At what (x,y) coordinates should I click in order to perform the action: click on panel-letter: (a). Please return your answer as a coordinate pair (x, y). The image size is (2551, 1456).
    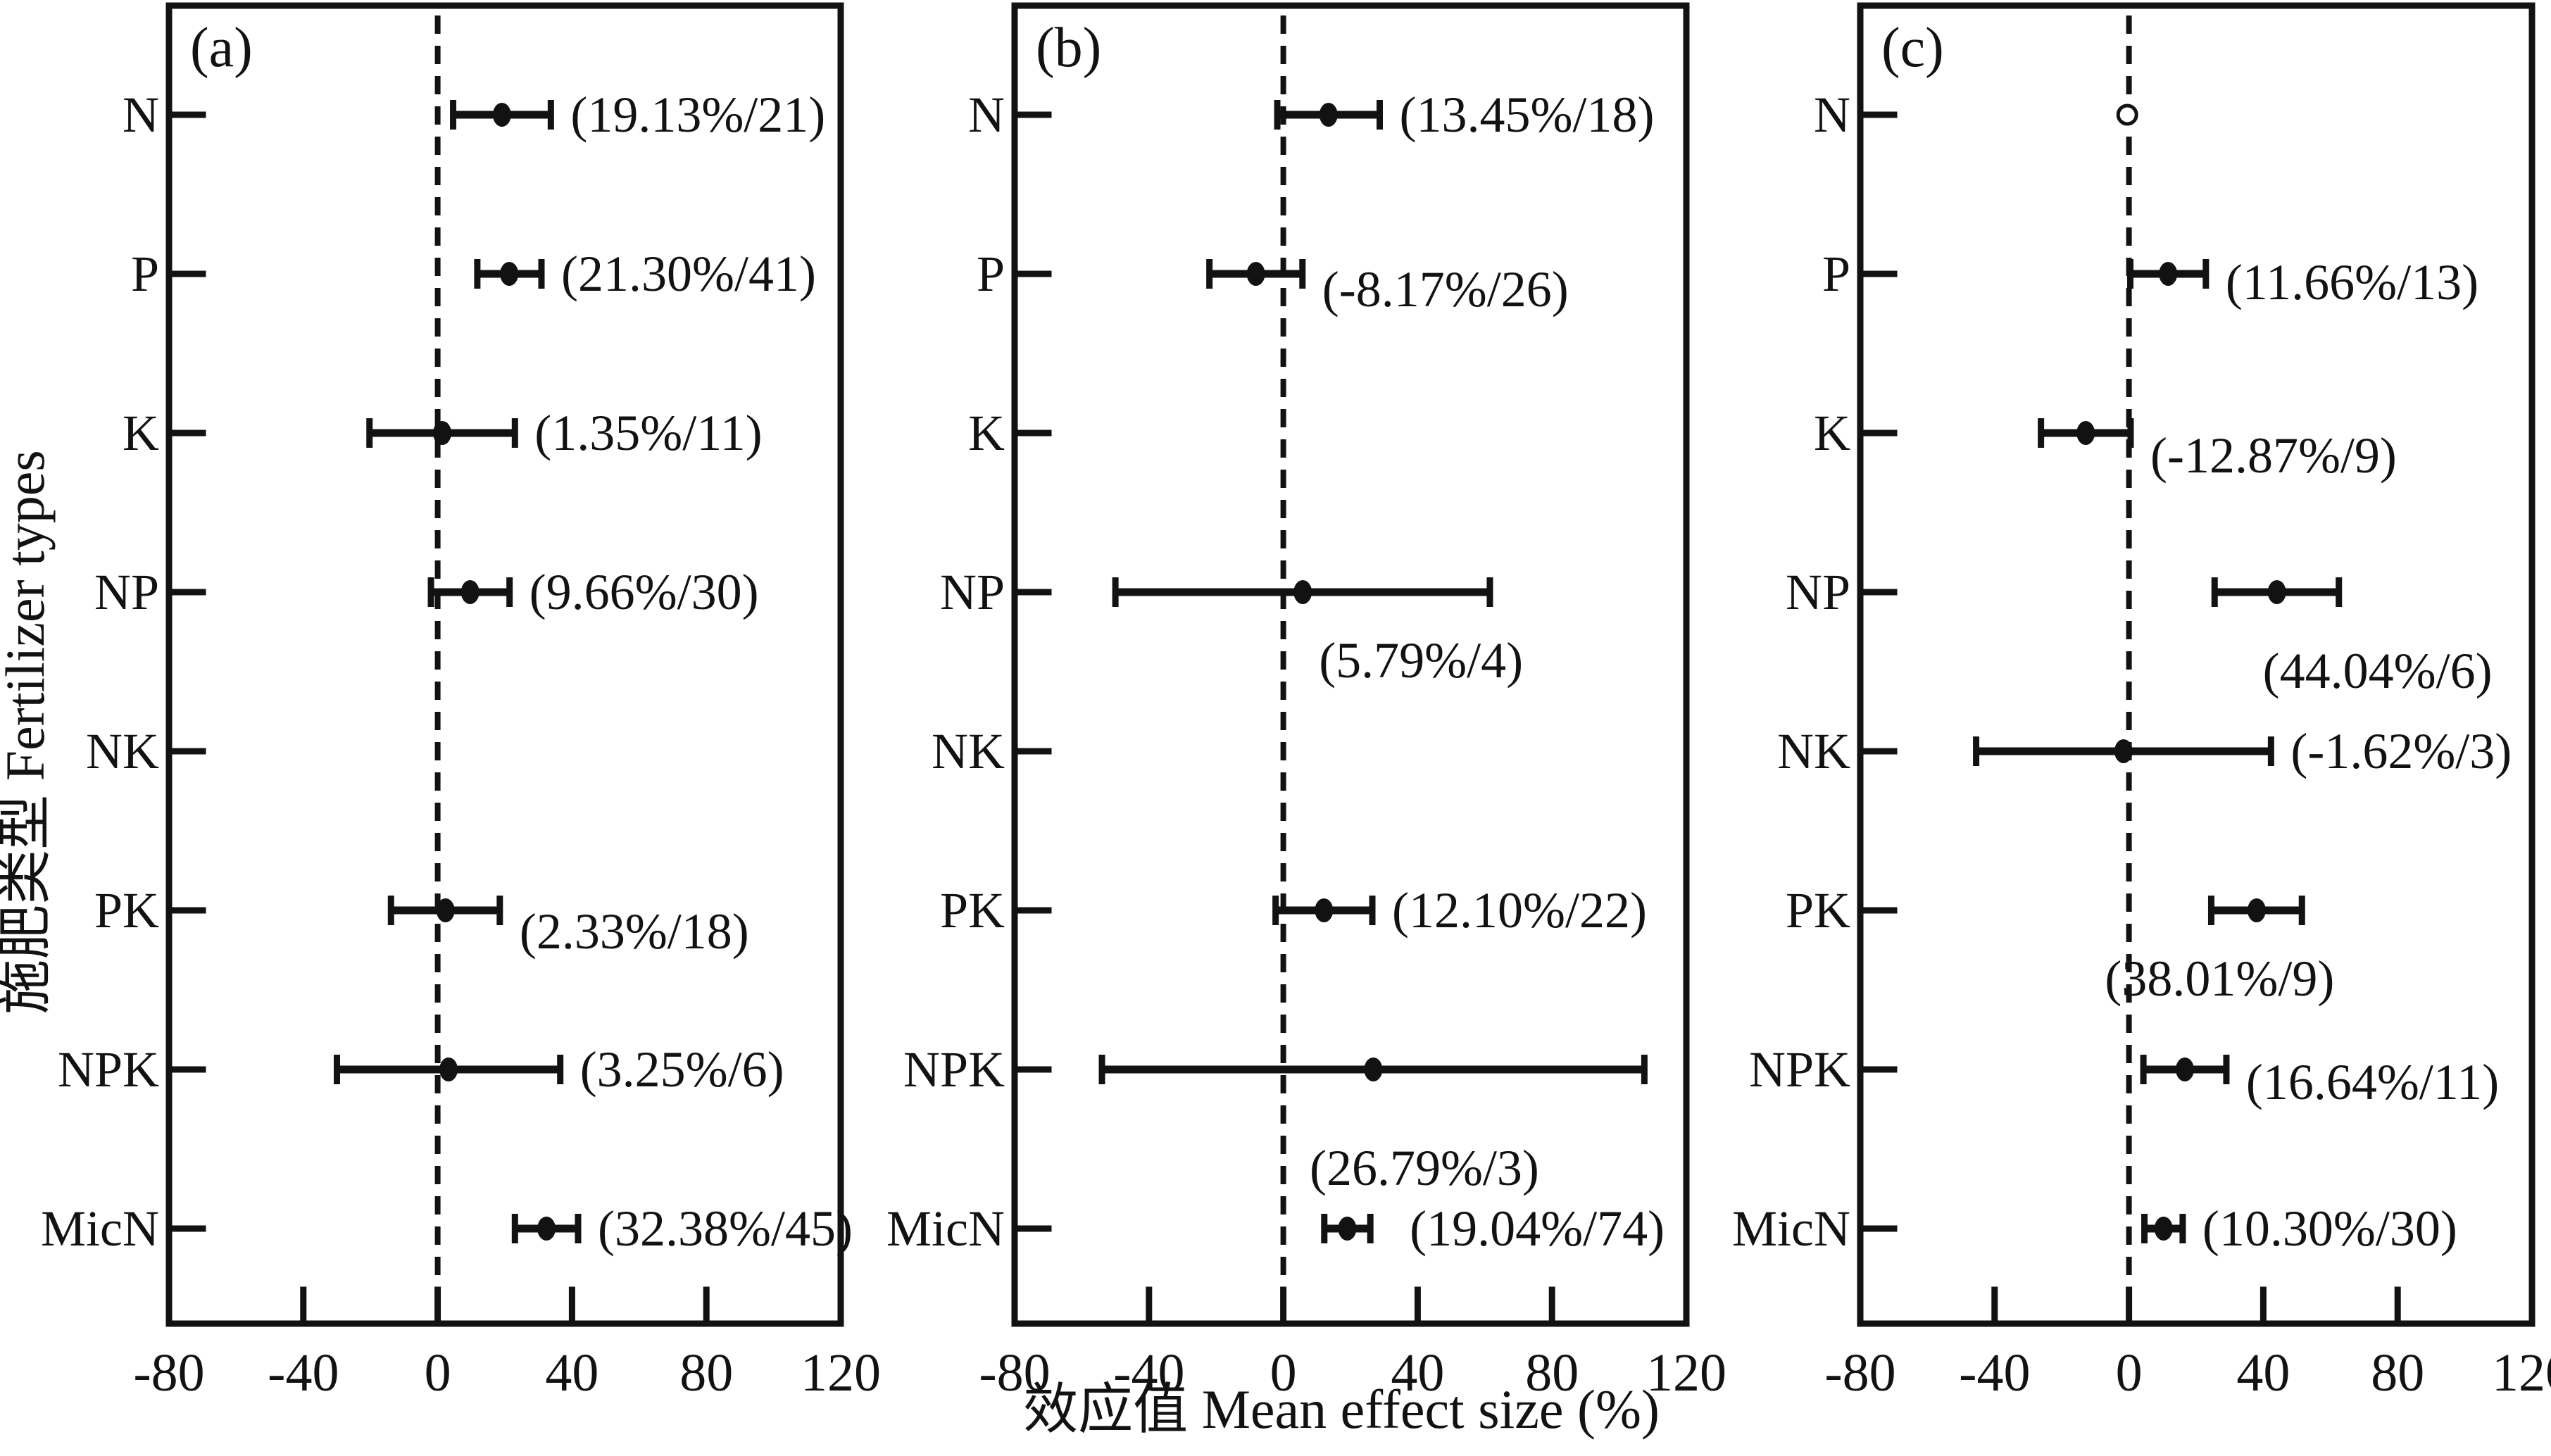
    Looking at the image, I should click on (221, 48).